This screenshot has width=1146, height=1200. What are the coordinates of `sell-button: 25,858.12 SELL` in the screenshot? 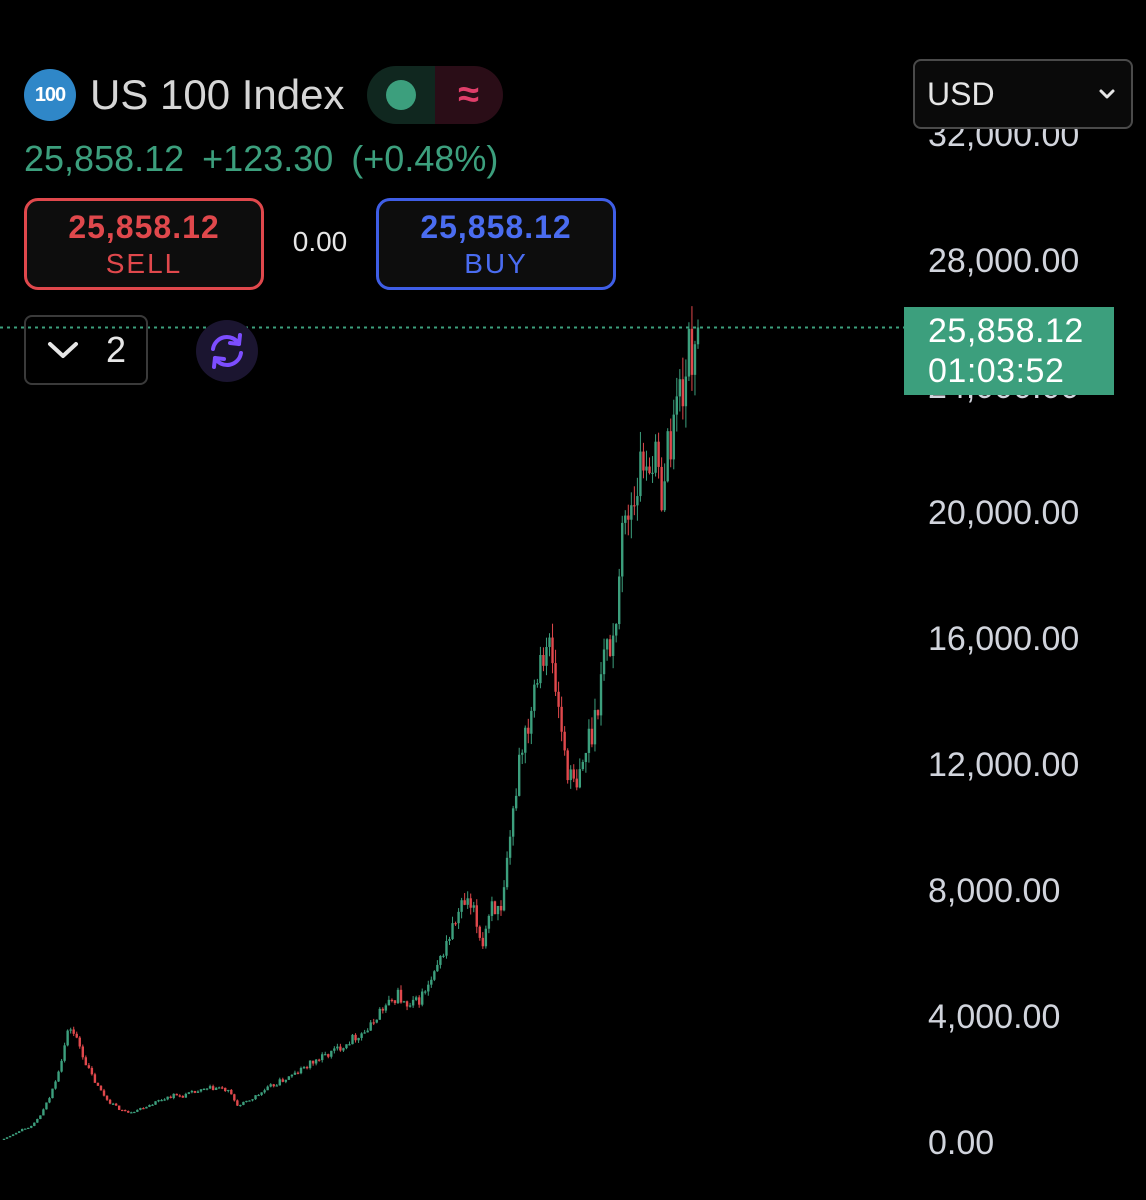 It's located at (144, 244).